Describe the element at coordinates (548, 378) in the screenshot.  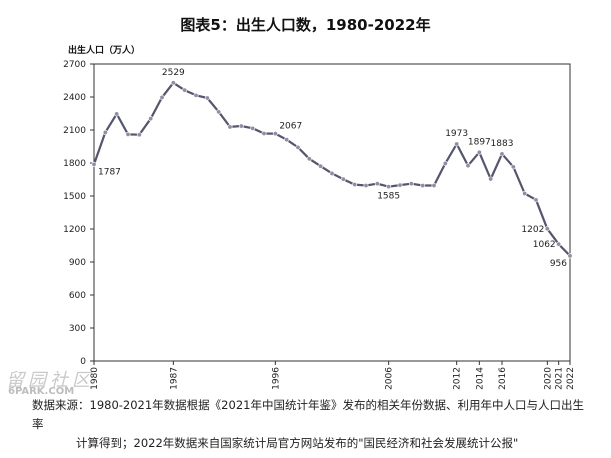
I see `x-tick-label: 2020` at that location.